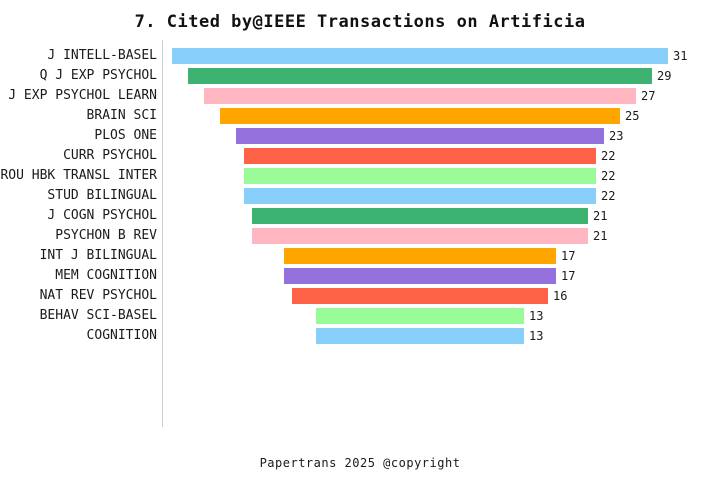 The height and width of the screenshot is (480, 720). What do you see at coordinates (98, 75) in the screenshot?
I see `category-label: Q J EXP PSYCHOL` at bounding box center [98, 75].